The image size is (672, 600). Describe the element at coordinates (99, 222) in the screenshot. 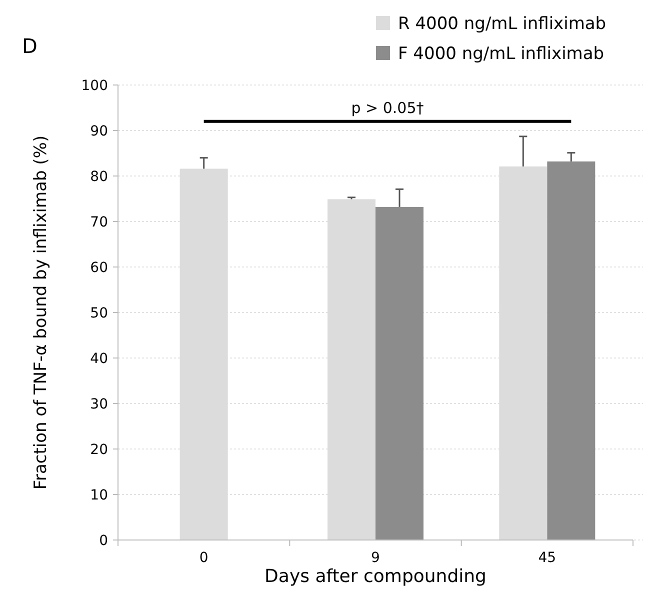

I see `y-tick-label: 70` at that location.